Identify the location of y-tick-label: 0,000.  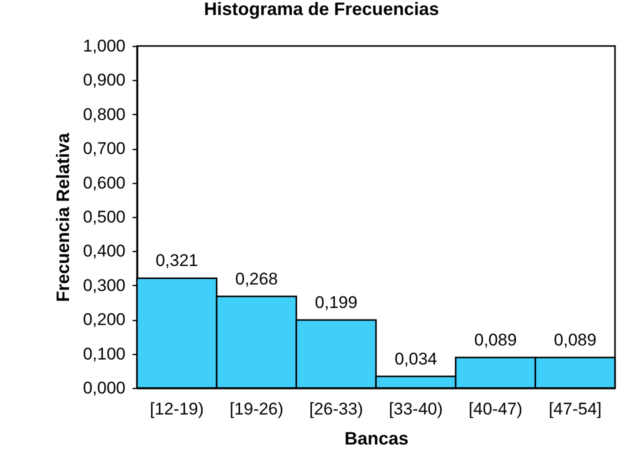
(104, 388).